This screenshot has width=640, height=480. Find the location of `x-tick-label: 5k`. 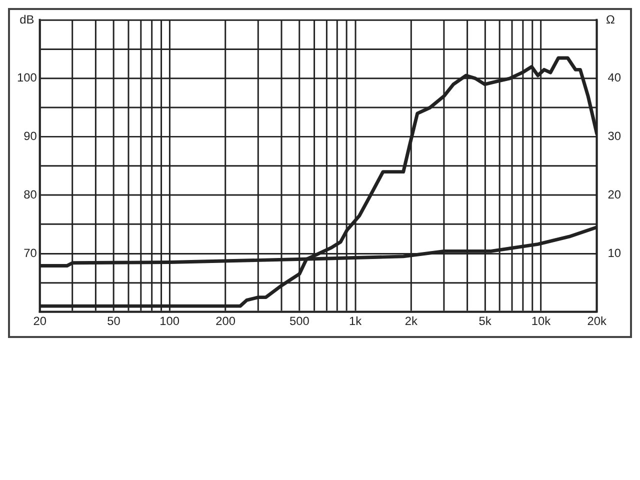

x-tick-label: 5k is located at coordinates (485, 321).